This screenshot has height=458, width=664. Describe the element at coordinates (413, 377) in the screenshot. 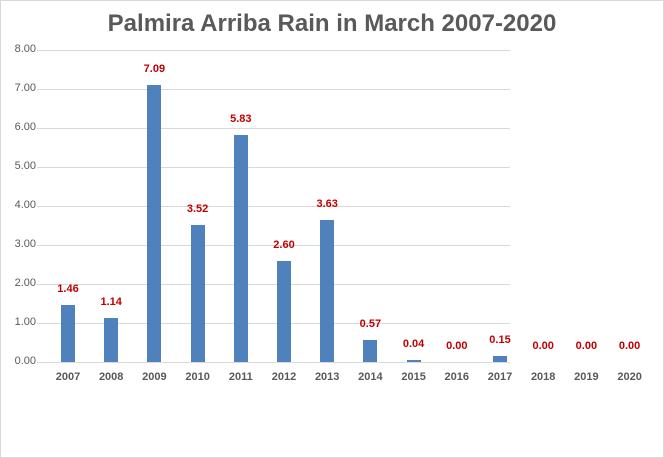

I see `x-tick-label: 2015` at that location.